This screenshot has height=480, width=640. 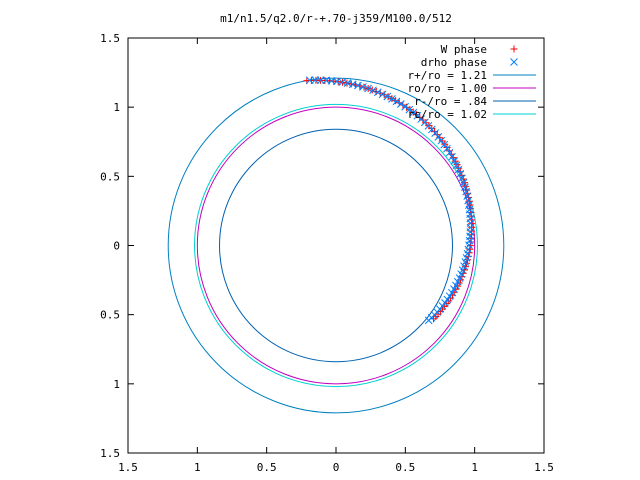 I want to click on legend-item-3: r+/ro = 1.21, so click(x=472, y=75).